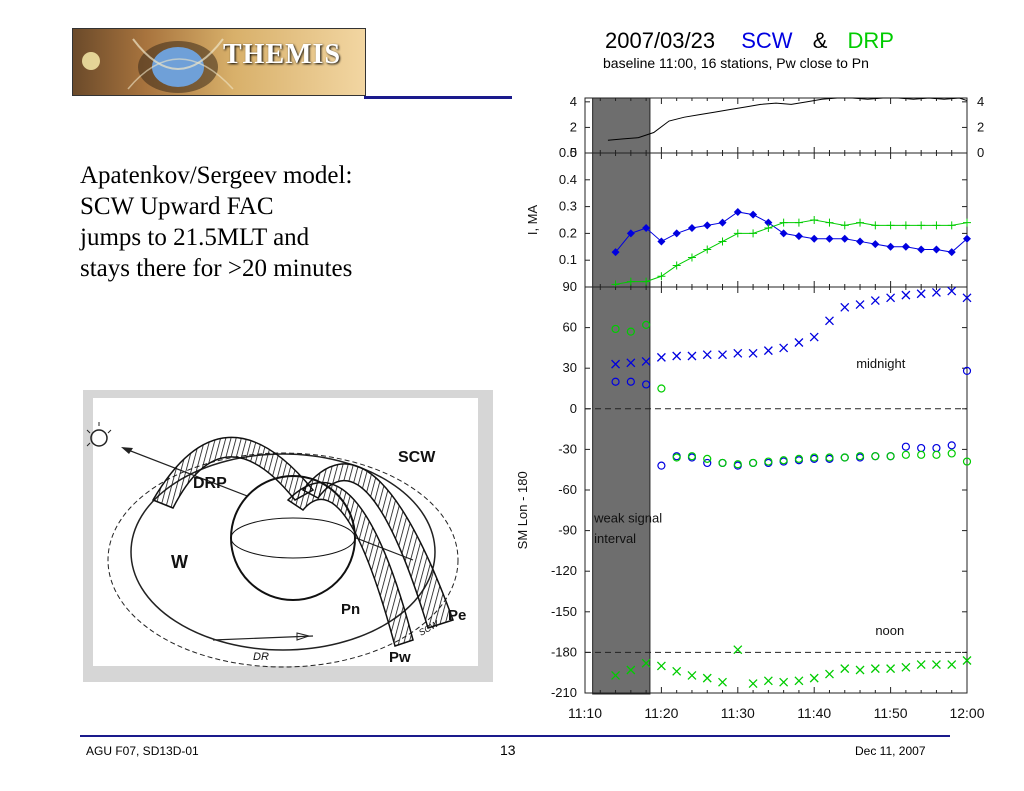  What do you see at coordinates (568, 152) in the screenshot?
I see `y-tick-label: 0.5` at bounding box center [568, 152].